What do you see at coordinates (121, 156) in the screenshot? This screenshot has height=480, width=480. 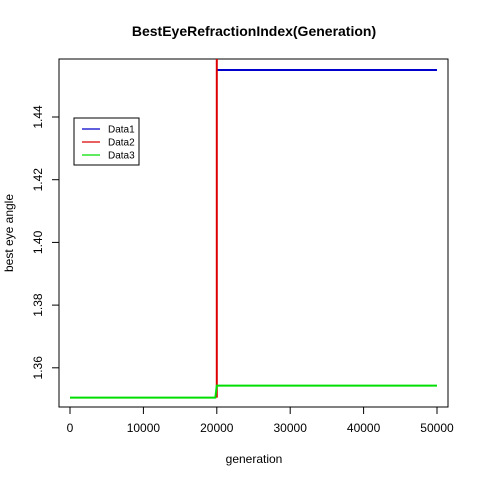 I see `legend-entry: Data3` at bounding box center [121, 156].